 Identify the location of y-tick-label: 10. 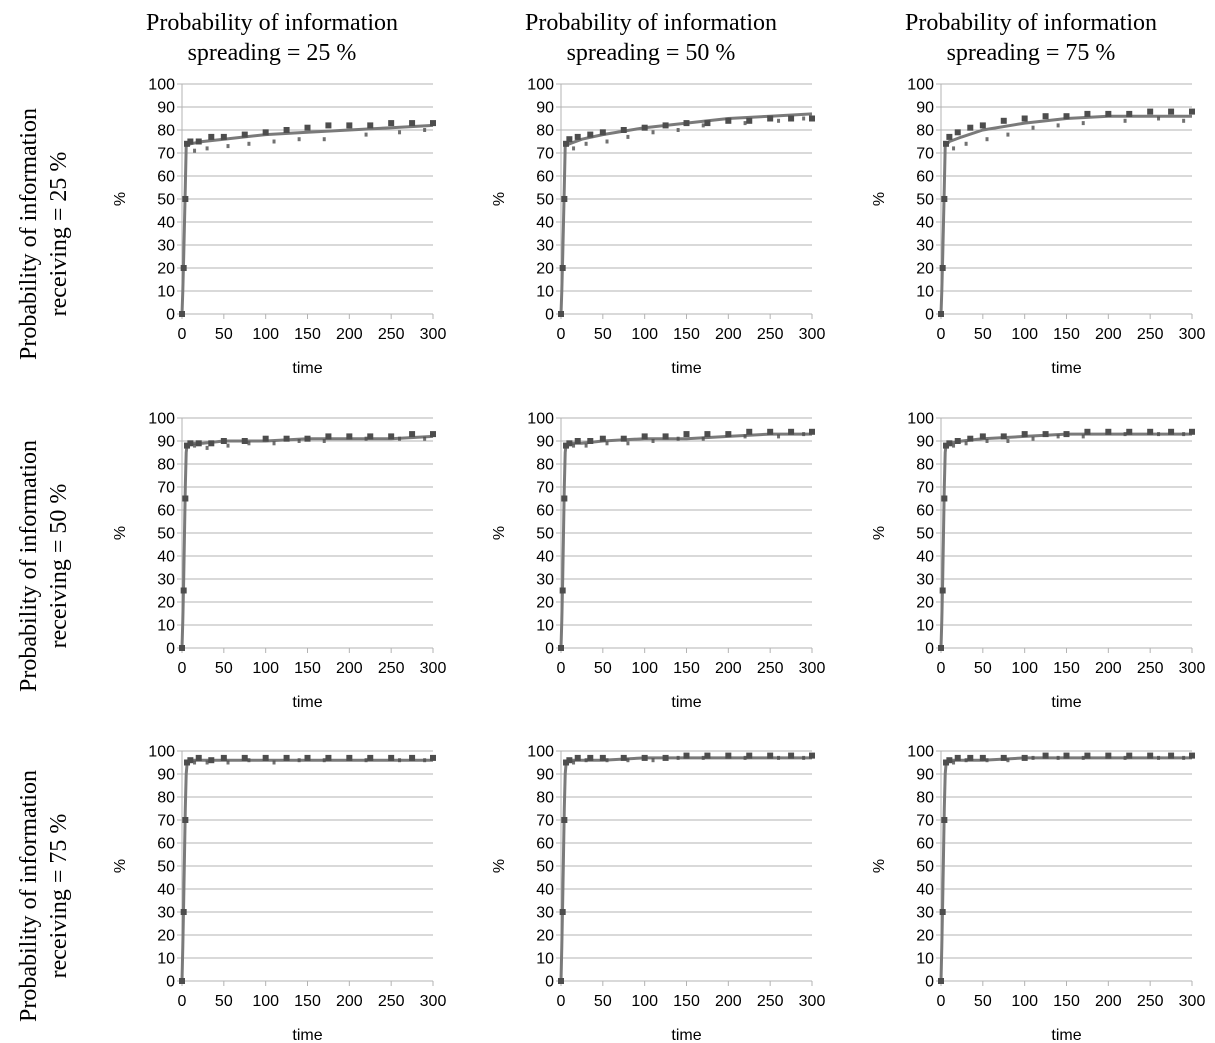
(166, 959).